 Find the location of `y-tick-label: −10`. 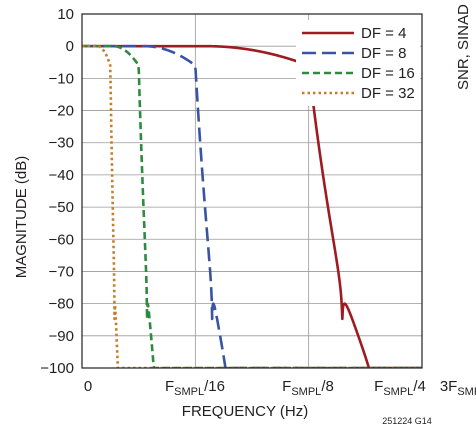

y-tick-label: −10 is located at coordinates (61, 78).